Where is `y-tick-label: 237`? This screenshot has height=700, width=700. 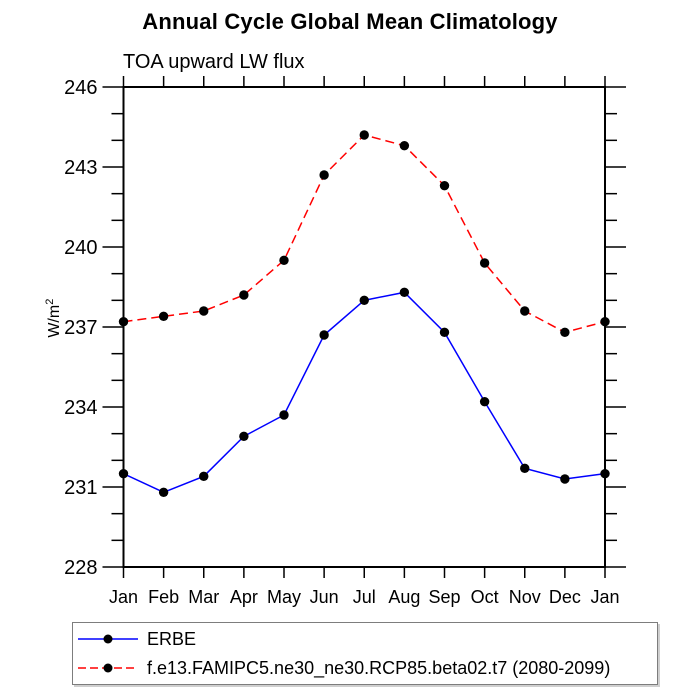 y-tick-label: 237 is located at coordinates (80, 328).